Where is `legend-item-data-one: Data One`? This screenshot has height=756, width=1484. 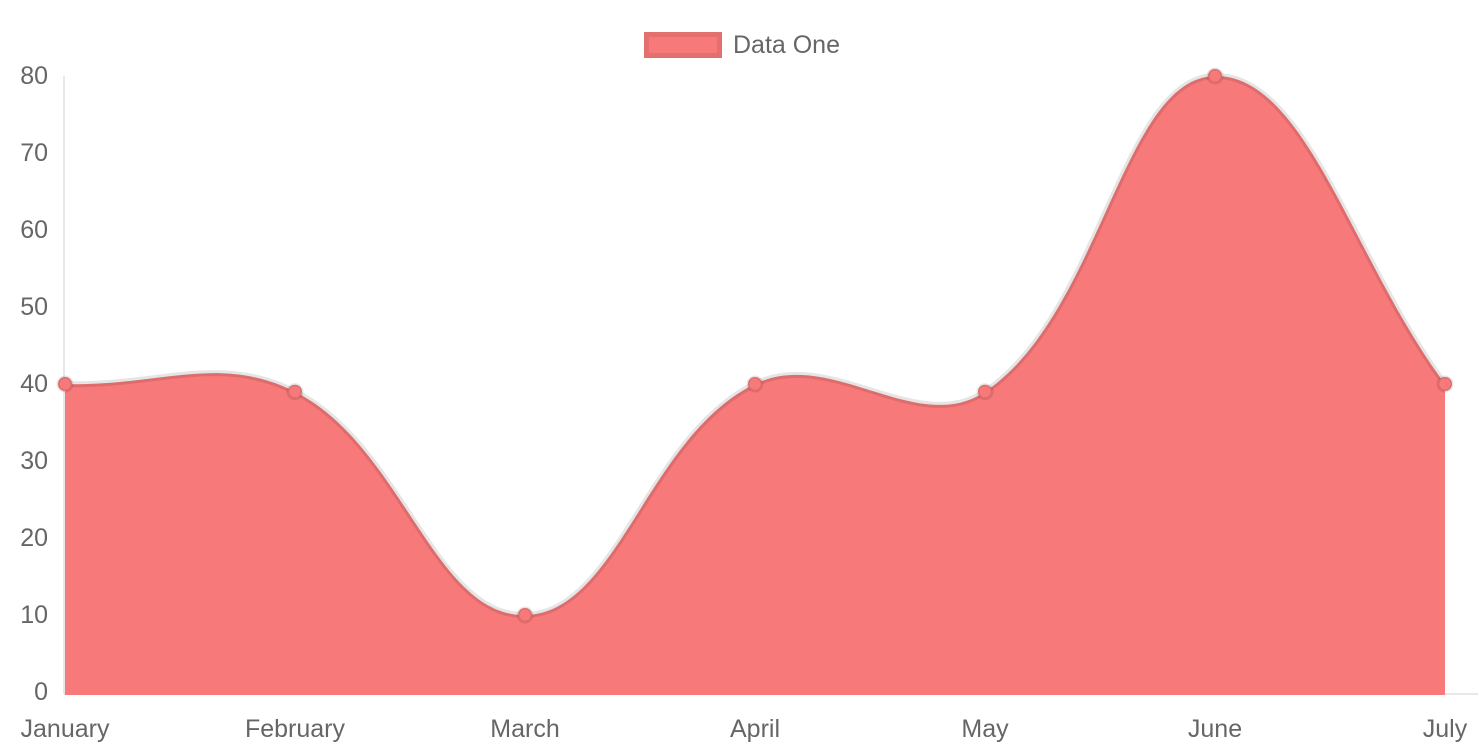
legend-item-data-one: Data One is located at coordinates (741, 45).